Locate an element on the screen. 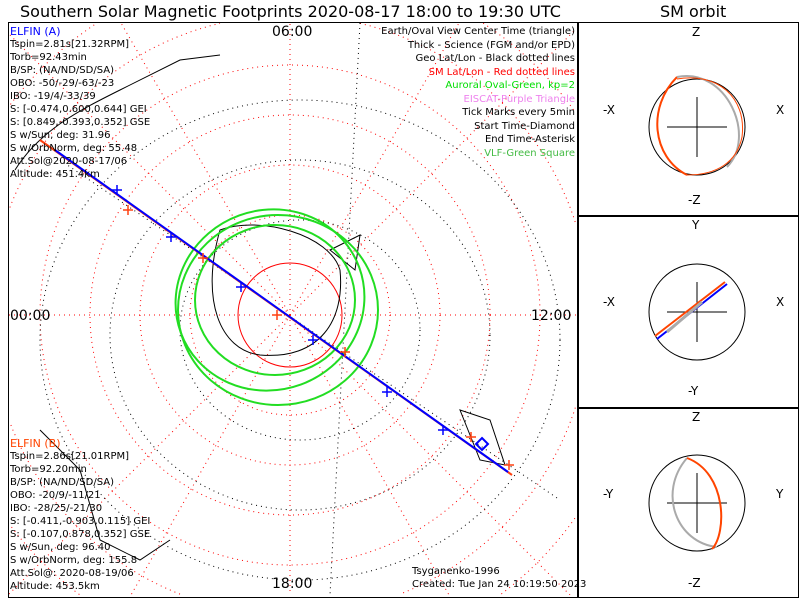 The image size is (800, 600). info-line: S w/Sun, deg: 96.40 is located at coordinates (60, 547).